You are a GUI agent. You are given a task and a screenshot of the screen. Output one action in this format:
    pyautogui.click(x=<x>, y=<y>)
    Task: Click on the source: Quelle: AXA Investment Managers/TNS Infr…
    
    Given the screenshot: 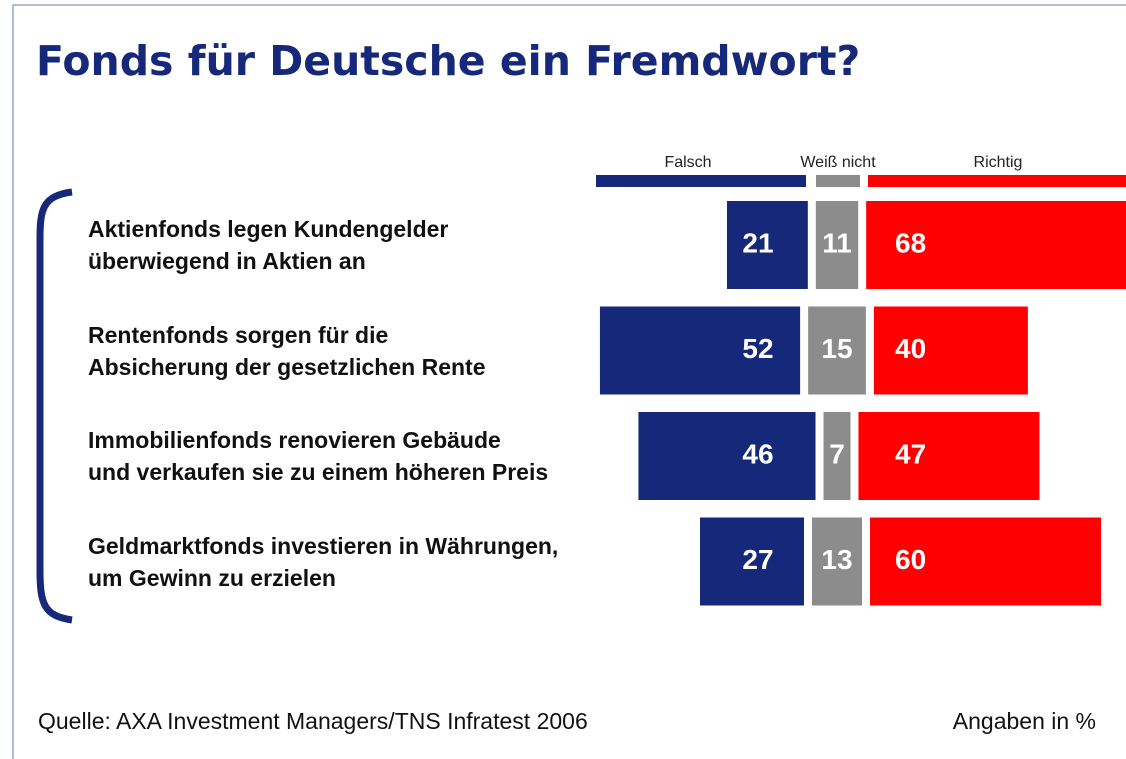 What is the action you would take?
    pyautogui.click(x=313, y=721)
    